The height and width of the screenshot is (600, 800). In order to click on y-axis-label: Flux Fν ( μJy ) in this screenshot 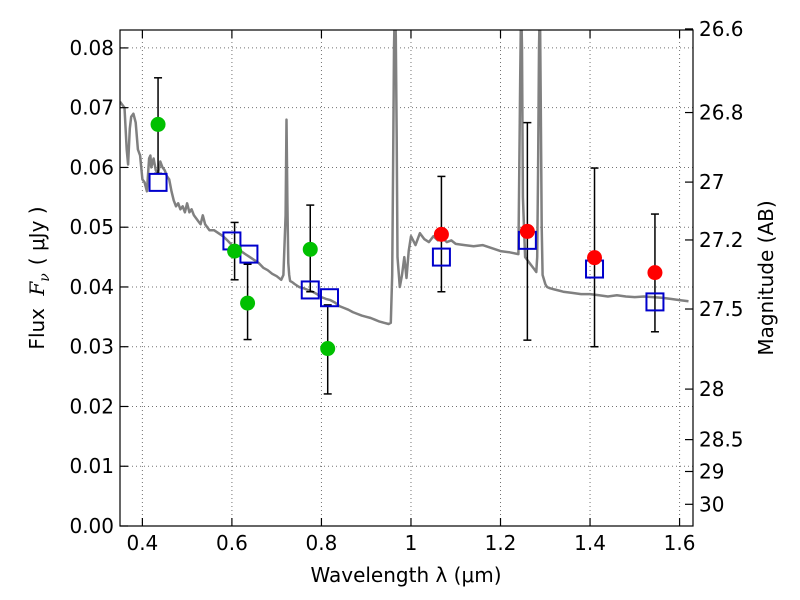, I will do `click(39, 277)`.